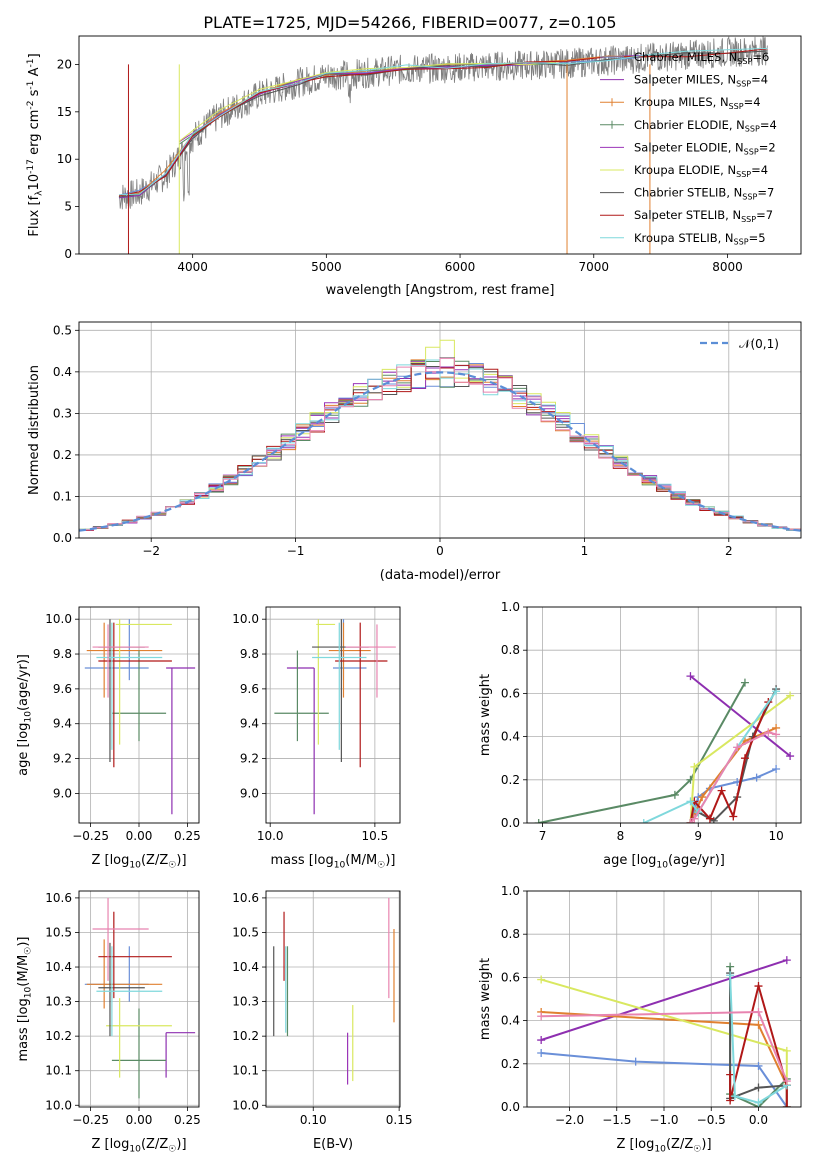 This screenshot has width=819, height=1170. What do you see at coordinates (62, 496) in the screenshot?
I see `y-tick-label: 0.1` at bounding box center [62, 496].